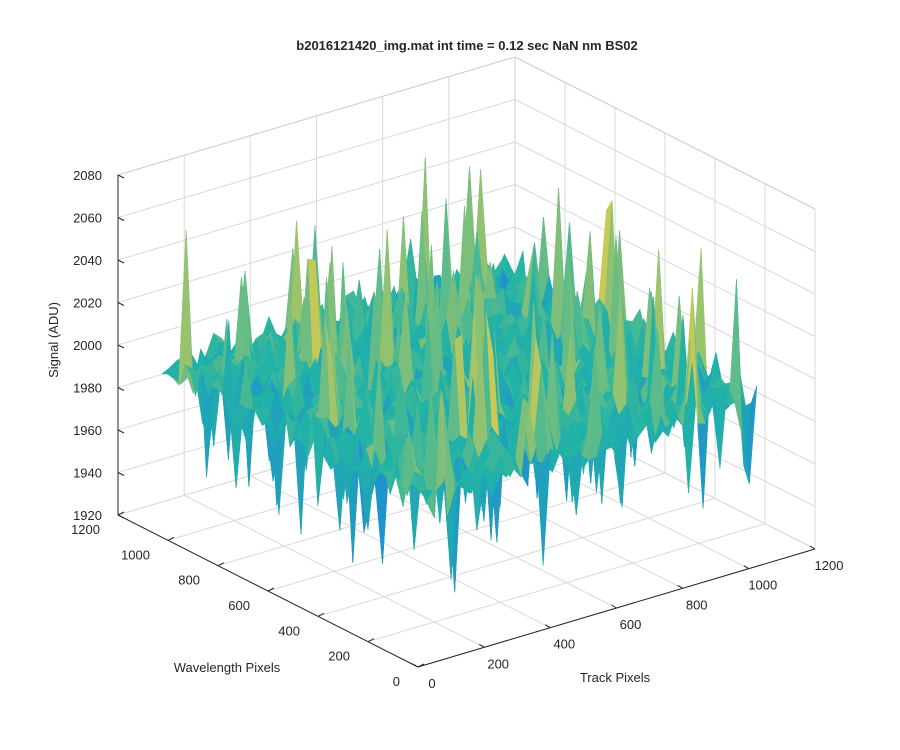  What do you see at coordinates (227, 667) in the screenshot?
I see `y-axis-label: Wavelength Pixels` at bounding box center [227, 667].